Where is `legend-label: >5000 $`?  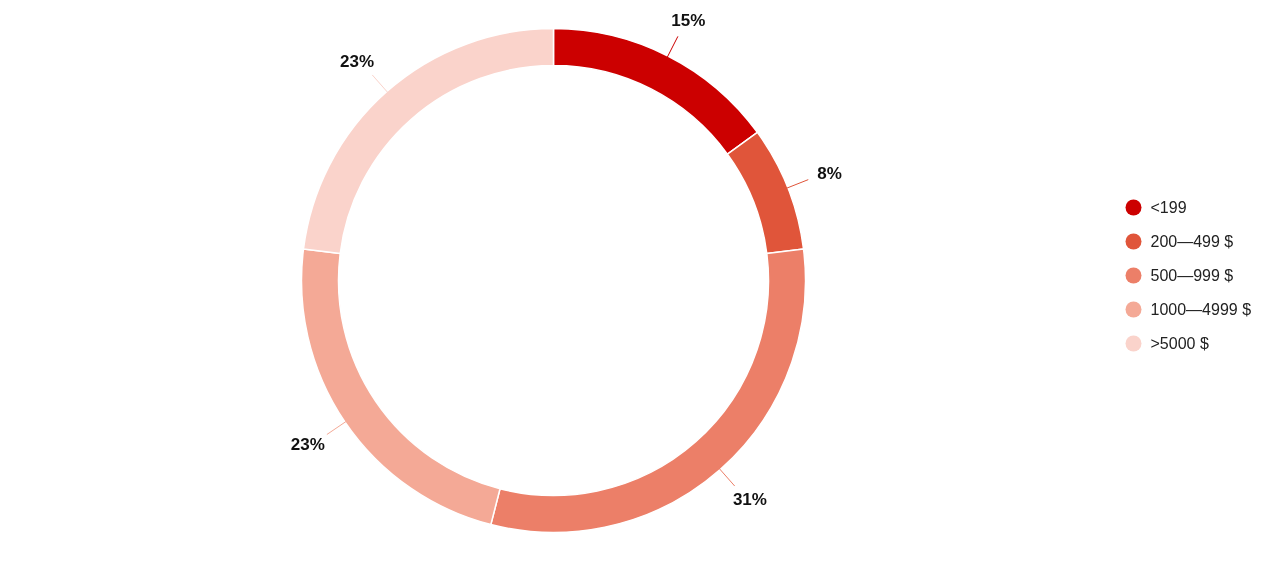
legend-label: >5000 $ is located at coordinates (1179, 343).